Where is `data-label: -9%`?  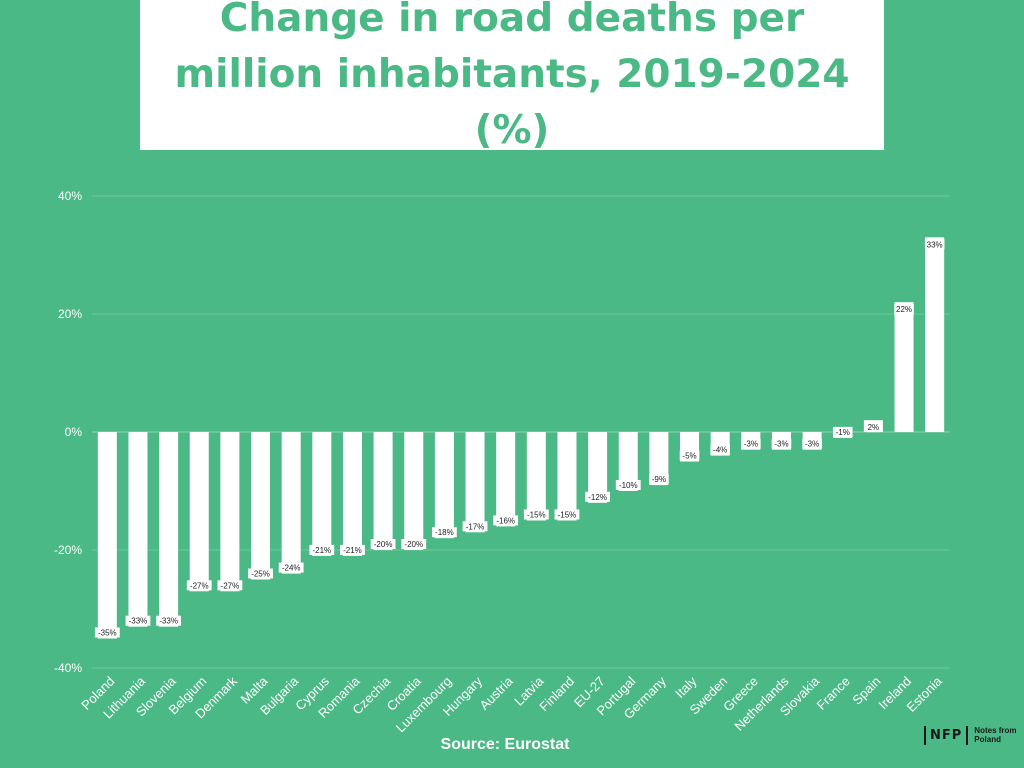 data-label: -9% is located at coordinates (659, 479).